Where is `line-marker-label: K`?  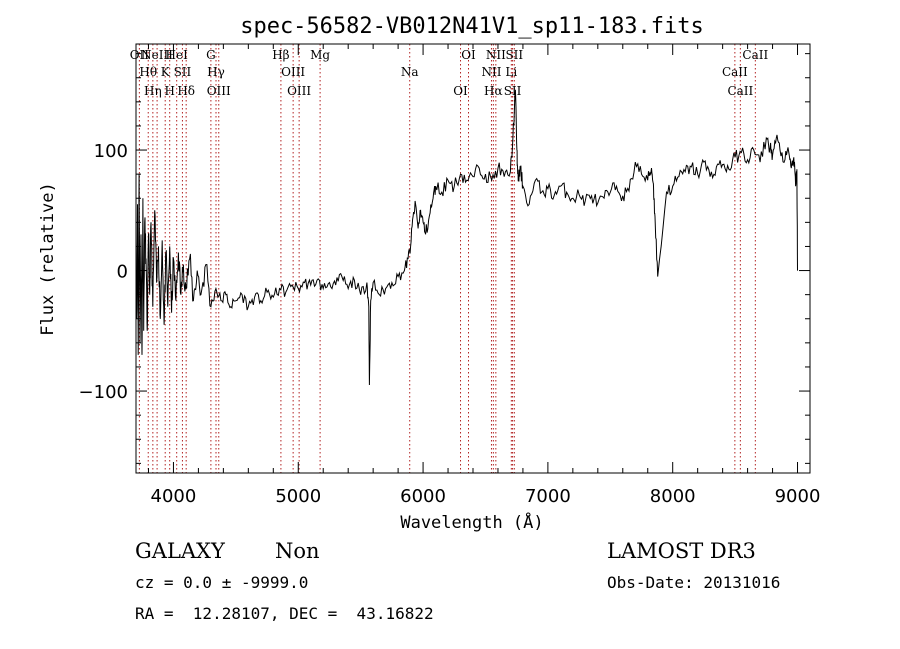 line-marker-label: K is located at coordinates (166, 72).